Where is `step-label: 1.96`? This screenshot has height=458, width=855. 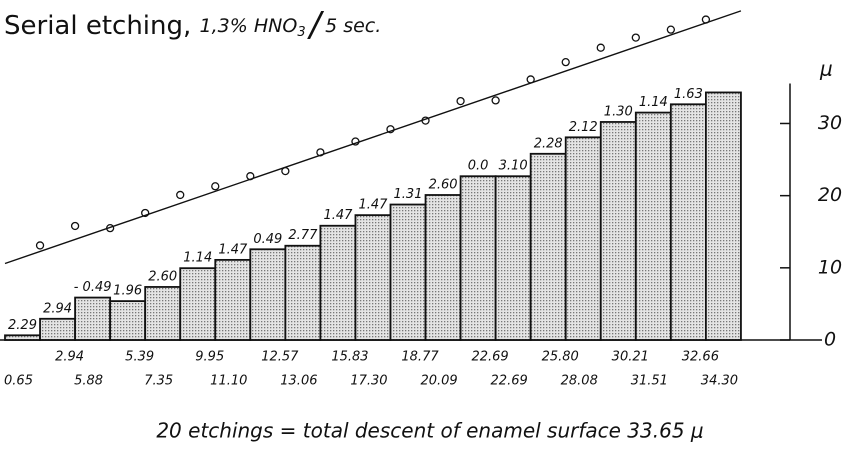 step-label: 1.96 is located at coordinates (127, 291).